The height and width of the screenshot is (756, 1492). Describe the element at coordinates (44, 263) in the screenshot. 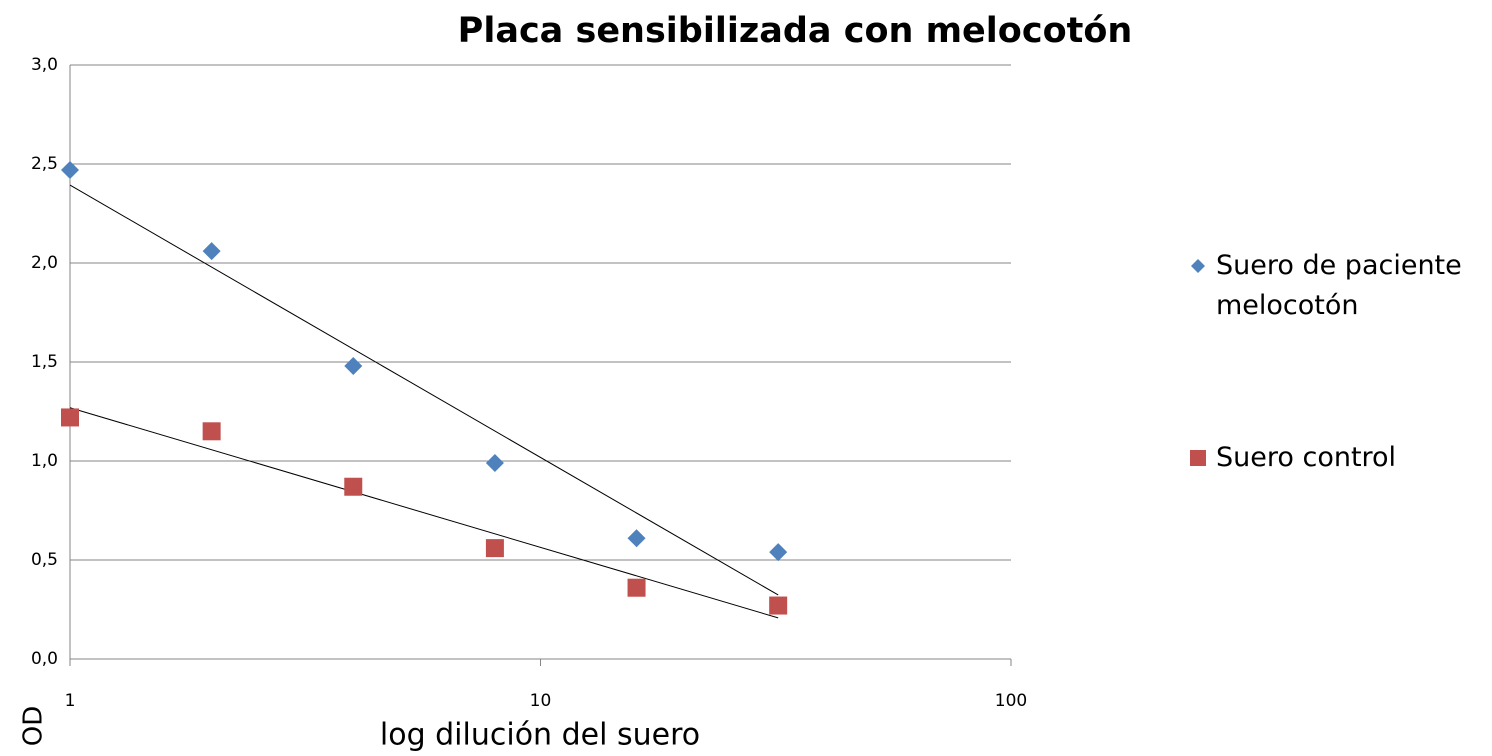

I see `y-tick-label: 2,0` at that location.